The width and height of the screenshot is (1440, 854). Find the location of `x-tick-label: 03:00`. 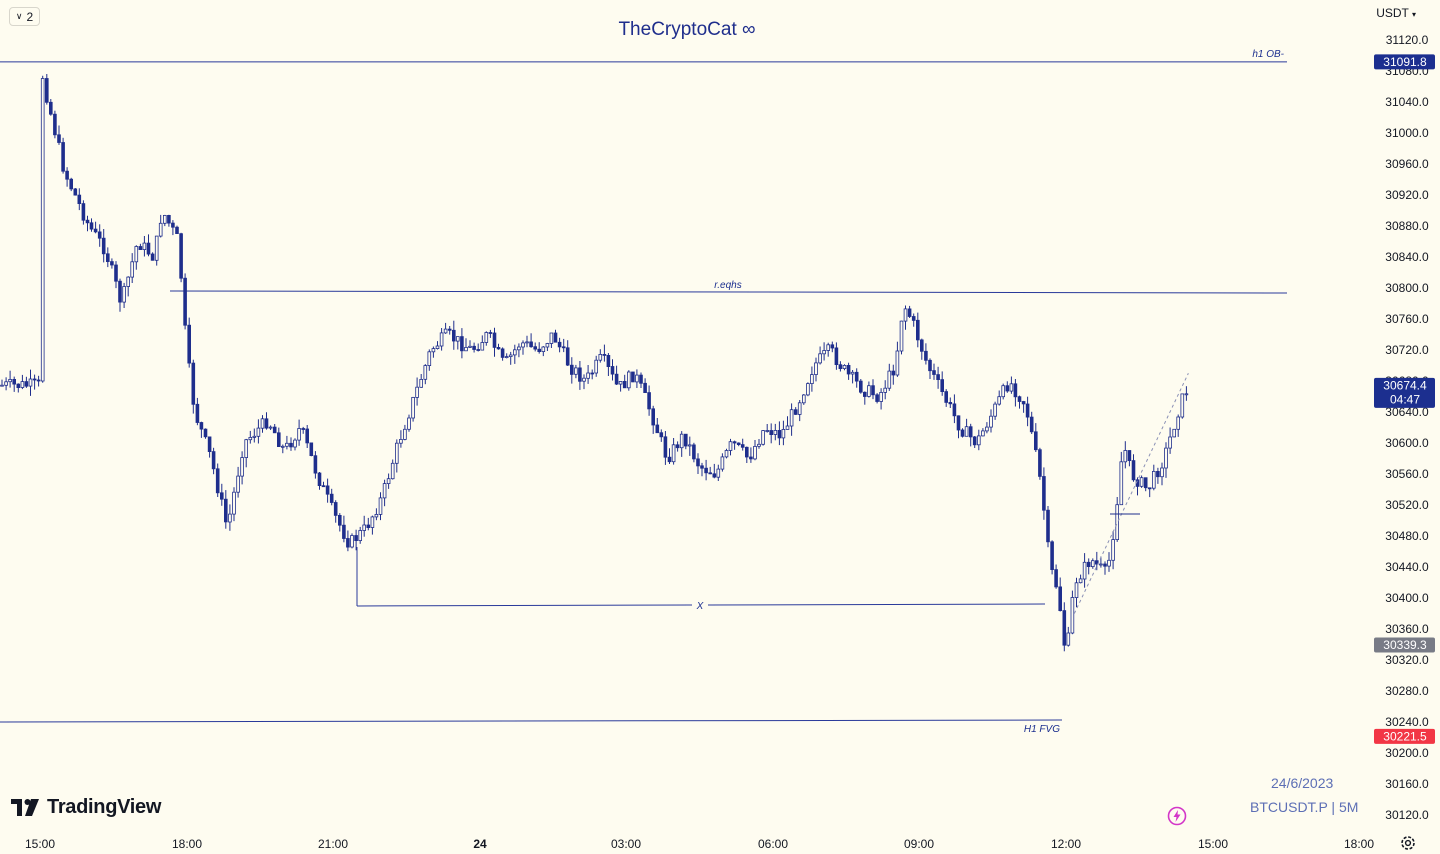

x-tick-label: 03:00 is located at coordinates (626, 844).